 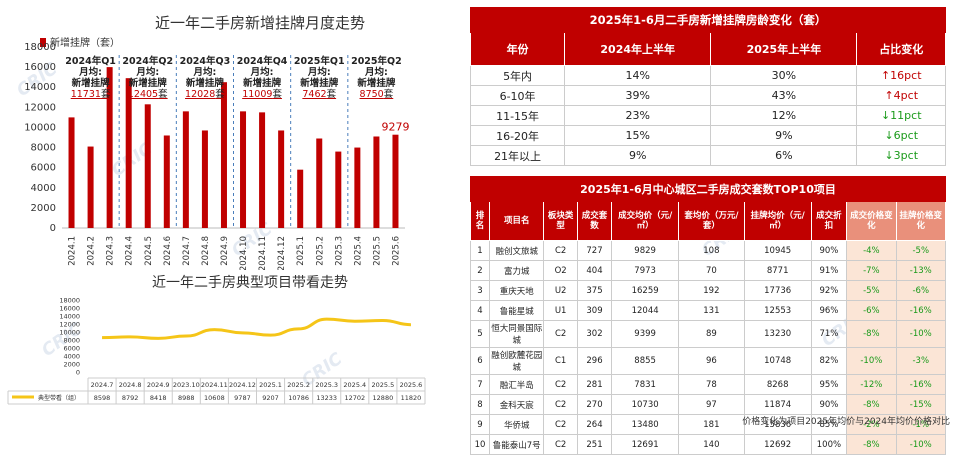 I want to click on table-cell: 鲁能星城, so click(x=517, y=310).